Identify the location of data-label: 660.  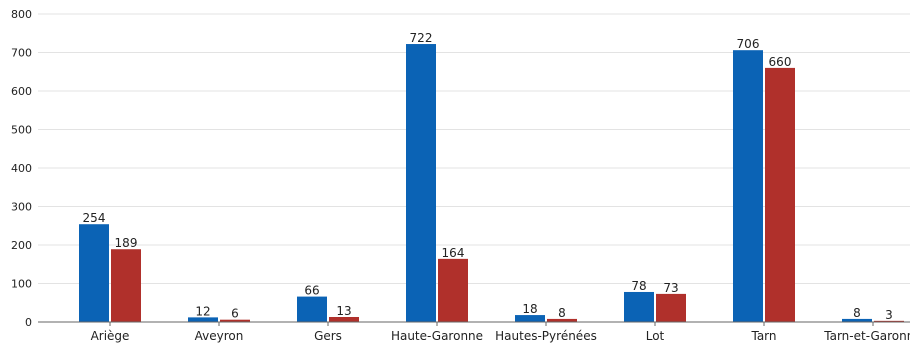
(780, 62).